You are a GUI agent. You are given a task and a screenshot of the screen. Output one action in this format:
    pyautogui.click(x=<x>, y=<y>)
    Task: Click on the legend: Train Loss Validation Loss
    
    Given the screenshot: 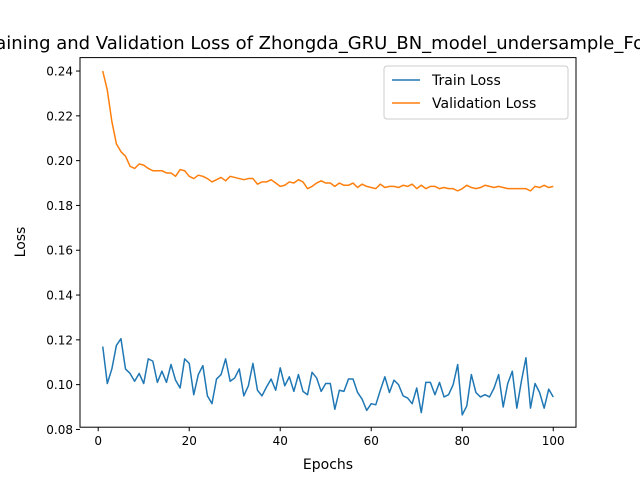 What is the action you would take?
    pyautogui.click(x=476, y=92)
    